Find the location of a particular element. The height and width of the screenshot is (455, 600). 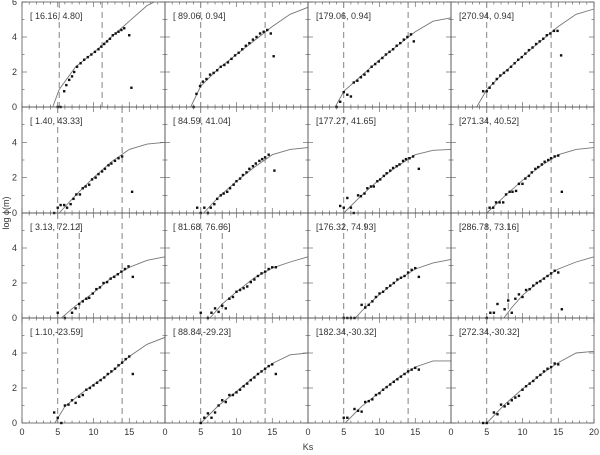

panel-label: [ 16.16, 4.80] is located at coordinates (56, 16).